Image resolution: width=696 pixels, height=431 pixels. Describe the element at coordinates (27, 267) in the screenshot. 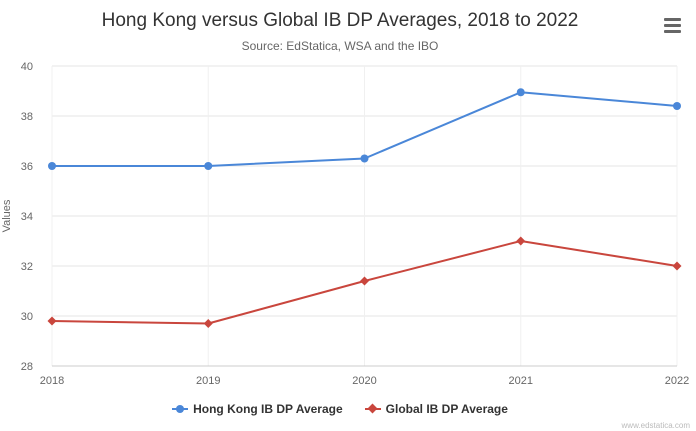

I see `y-tick-label: 32` at that location.